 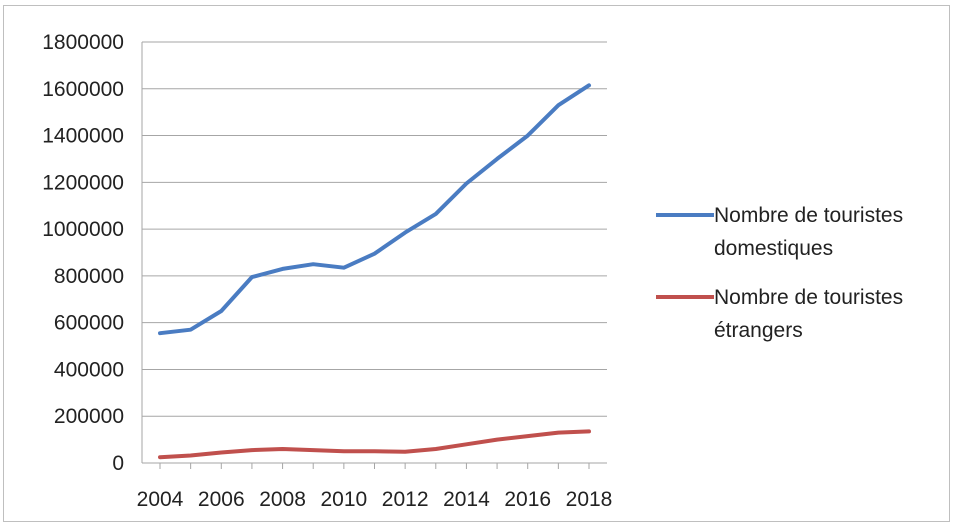 I want to click on x-tick-label: 2016, so click(x=527, y=499).